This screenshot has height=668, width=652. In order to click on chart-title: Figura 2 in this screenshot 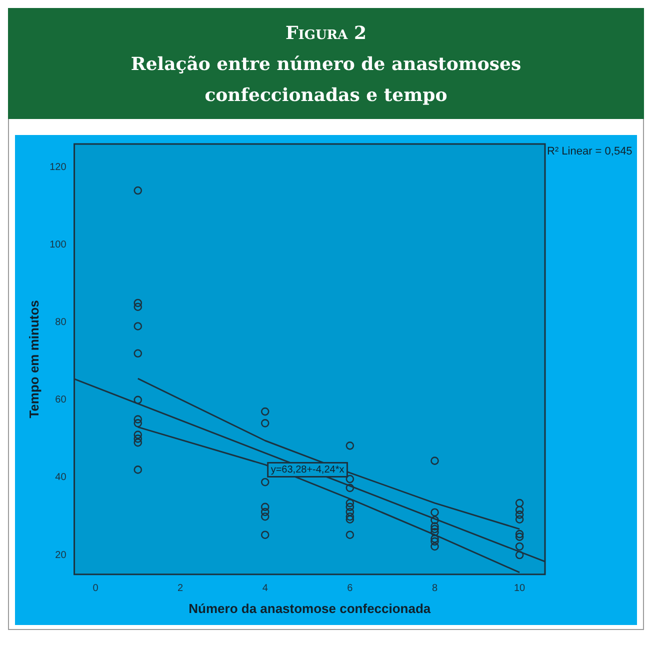, I will do `click(326, 34)`.